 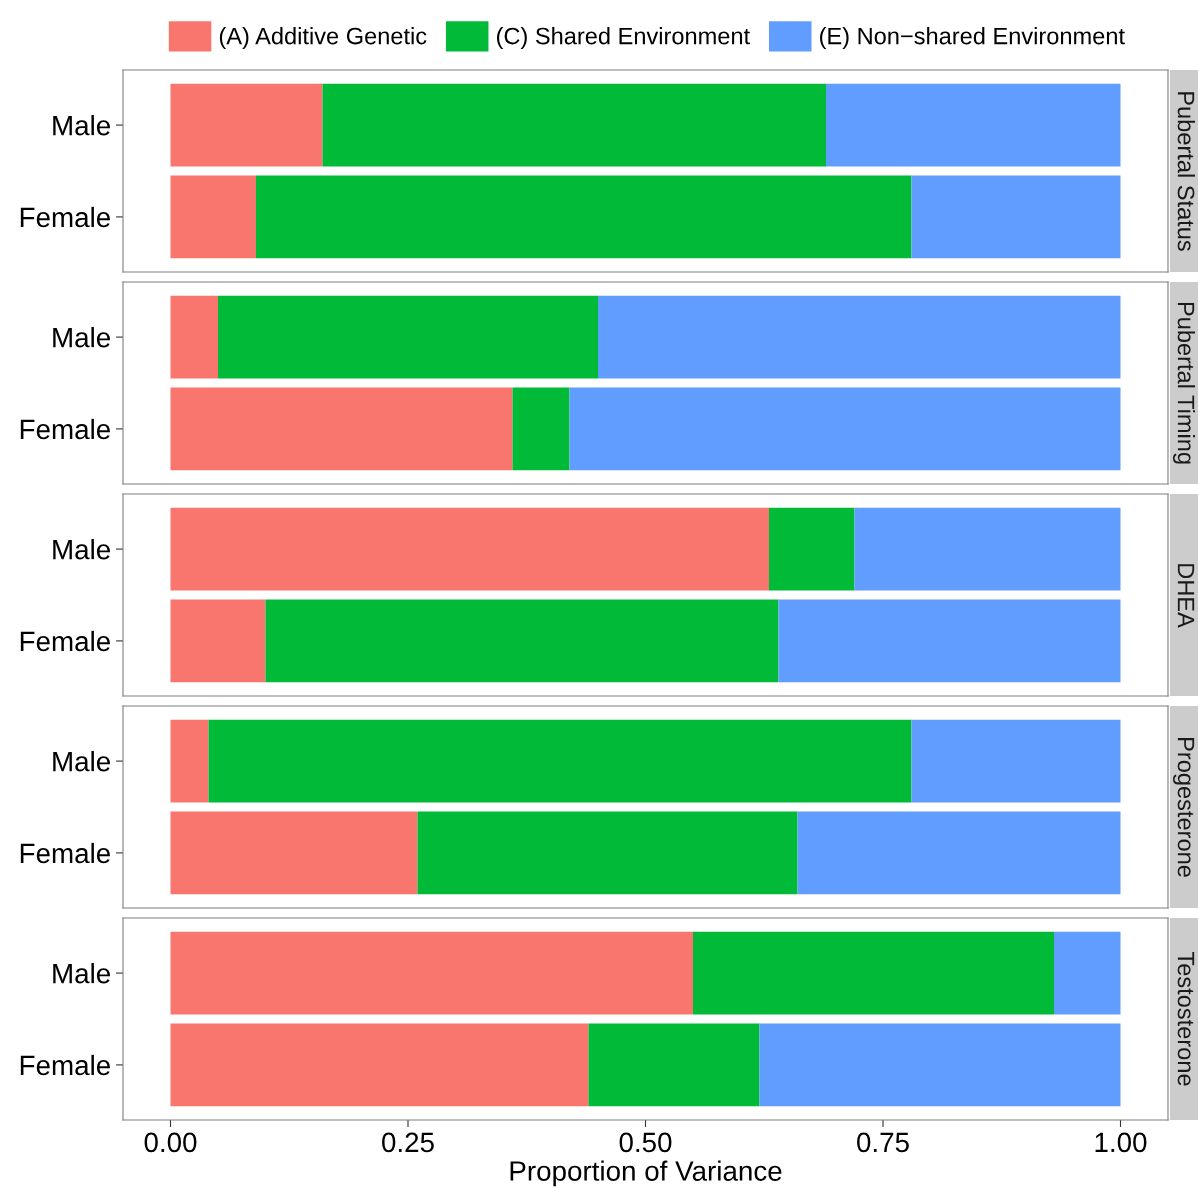 I want to click on x-tick-label: 1.00, so click(x=1121, y=1142).